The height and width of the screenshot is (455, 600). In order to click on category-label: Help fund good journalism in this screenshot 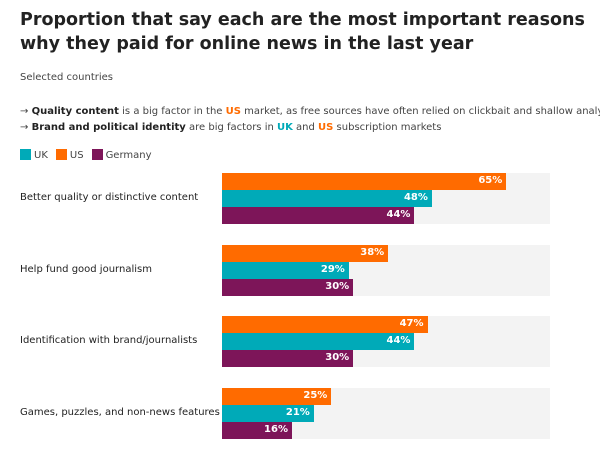, I will do `click(86, 269)`.